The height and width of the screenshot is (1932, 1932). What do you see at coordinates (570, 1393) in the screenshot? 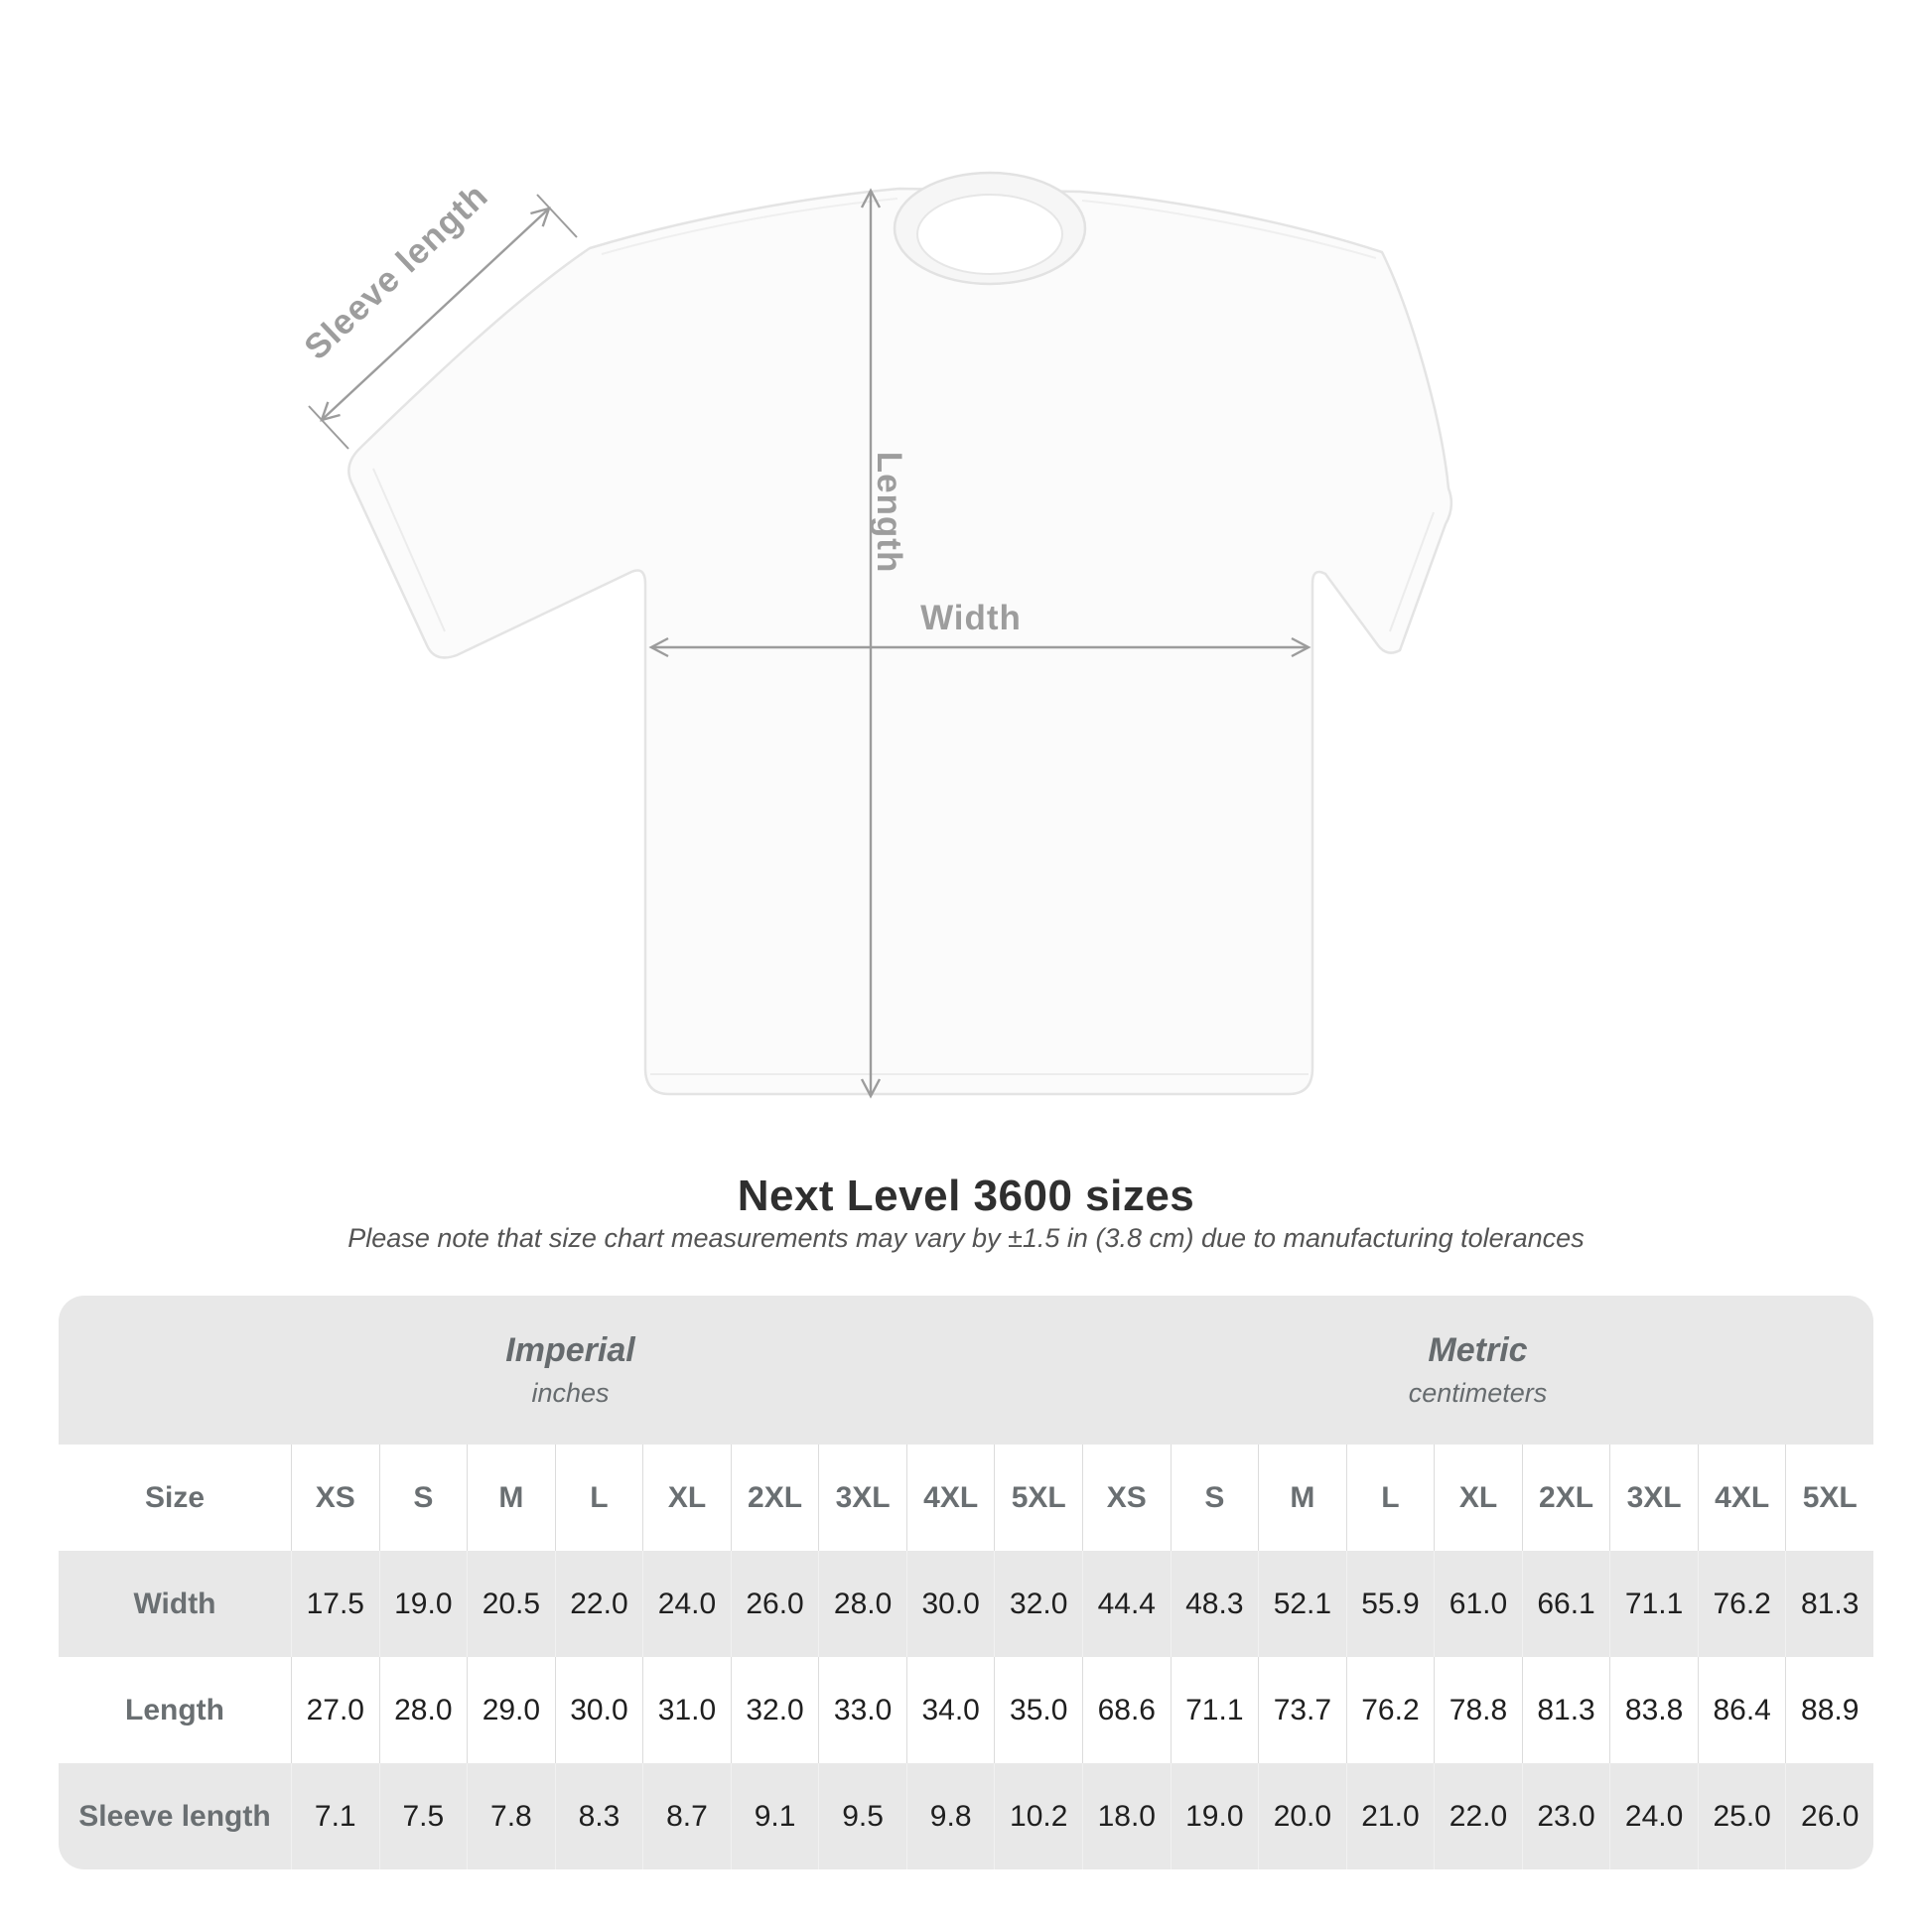
I see `unit-group-unit: inches` at bounding box center [570, 1393].